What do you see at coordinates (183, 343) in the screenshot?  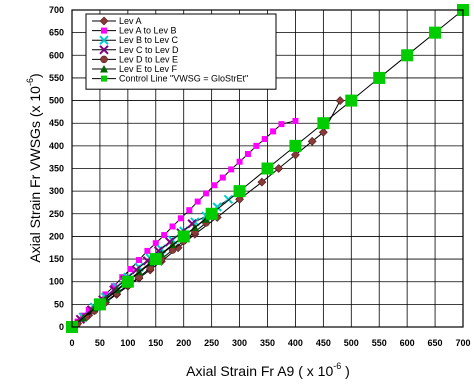 I see `x-tick-label-4: 200` at bounding box center [183, 343].